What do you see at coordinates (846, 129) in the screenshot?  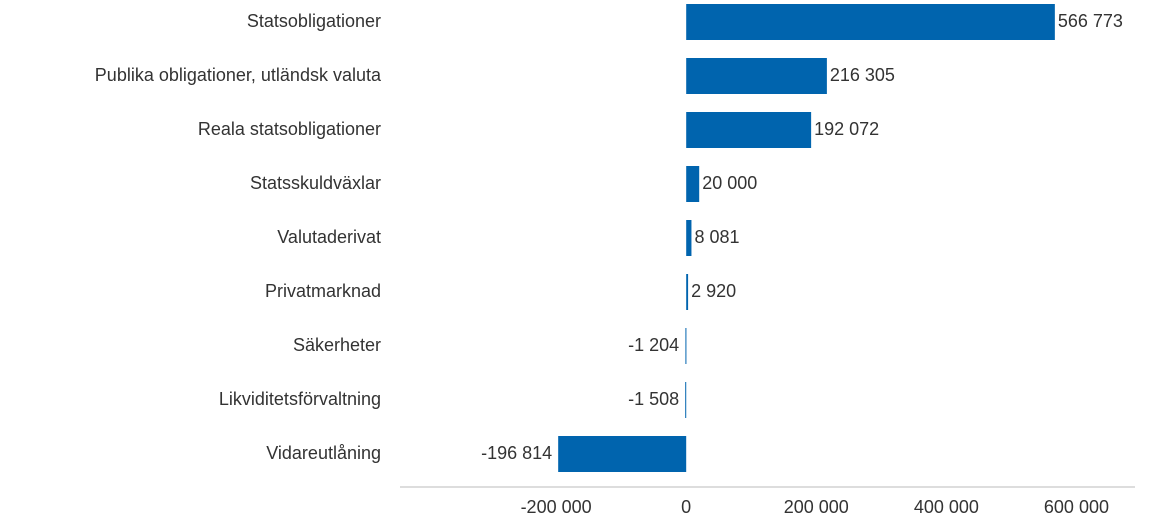 I see `value-label: 192 072` at bounding box center [846, 129].